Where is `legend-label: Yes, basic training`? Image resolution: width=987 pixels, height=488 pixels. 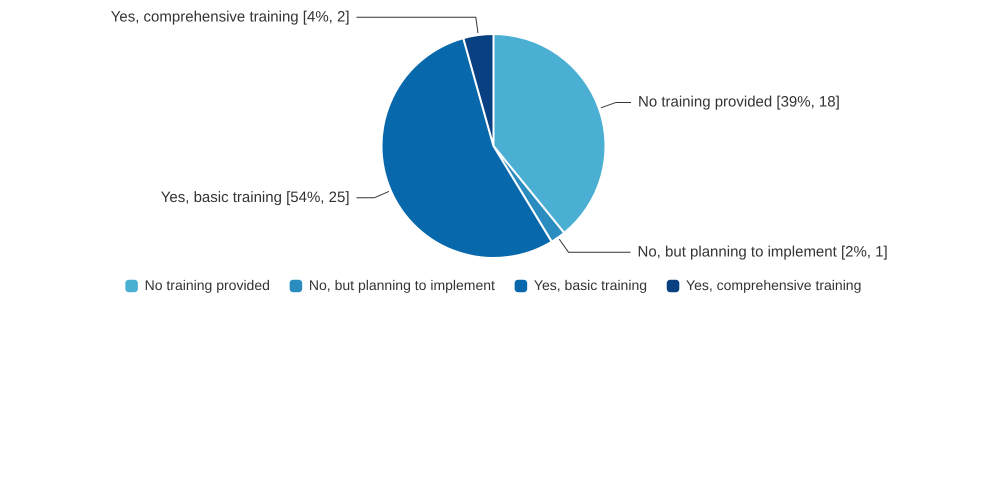
legend-label: Yes, basic training is located at coordinates (591, 284).